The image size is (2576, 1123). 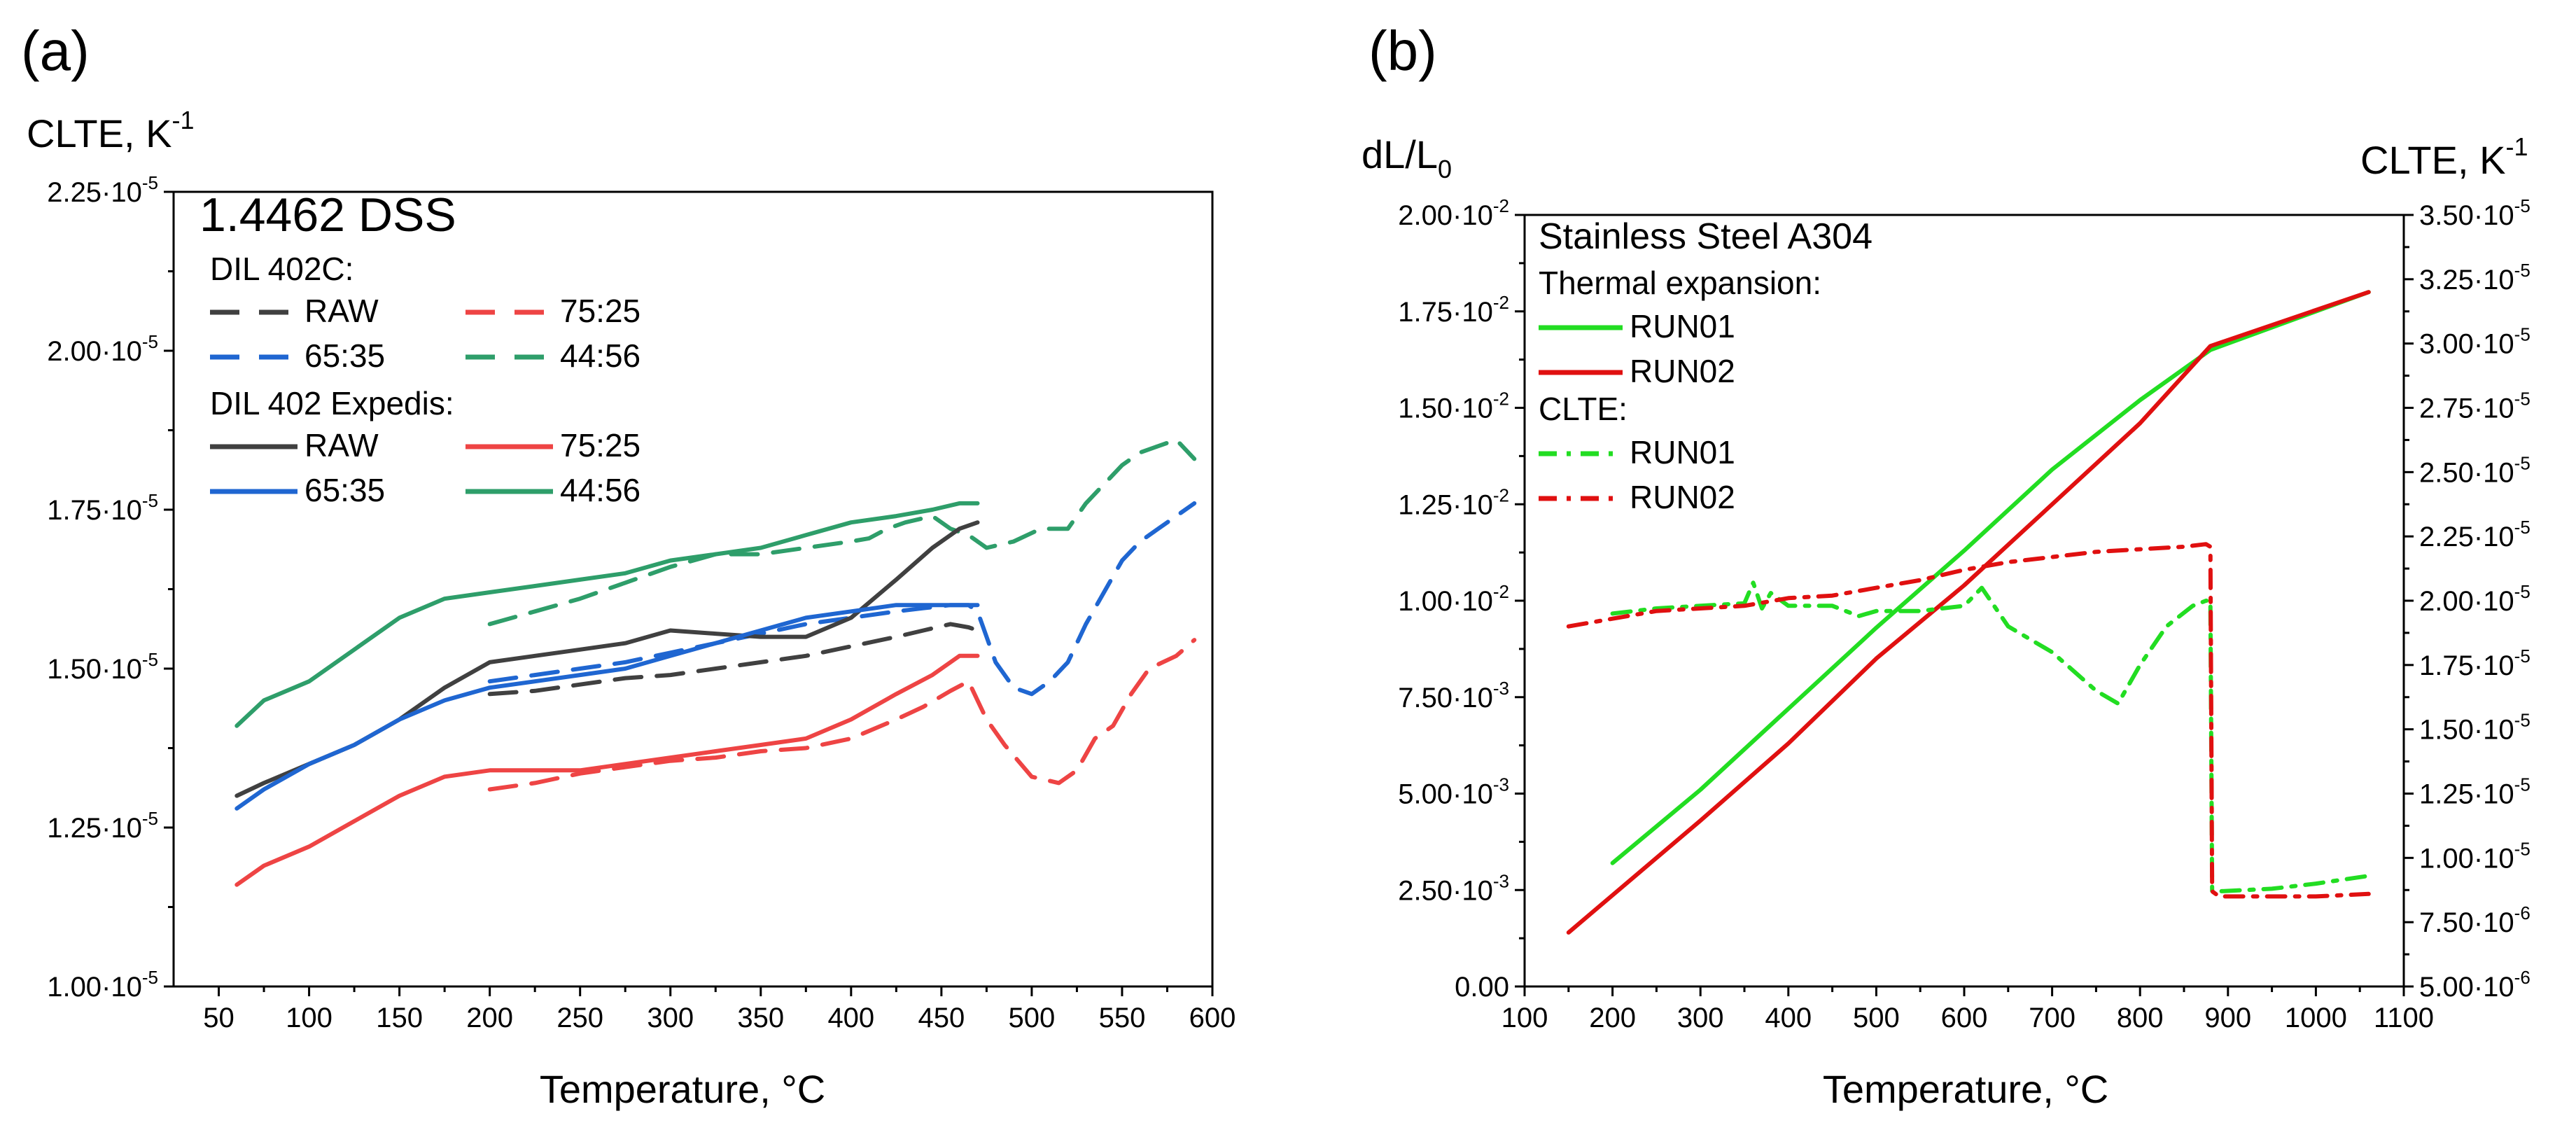 I want to click on y-right-tick-label: 1.50·10⁻⁵, so click(x=2474, y=728).